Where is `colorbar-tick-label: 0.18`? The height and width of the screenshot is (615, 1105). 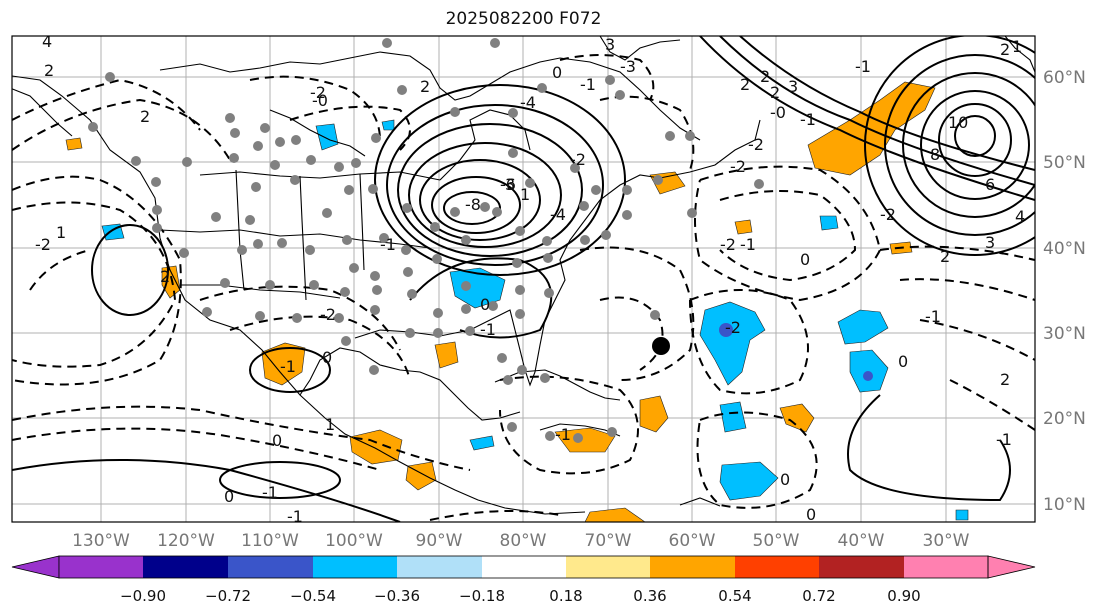 colorbar-tick-label: 0.18 is located at coordinates (565, 596).